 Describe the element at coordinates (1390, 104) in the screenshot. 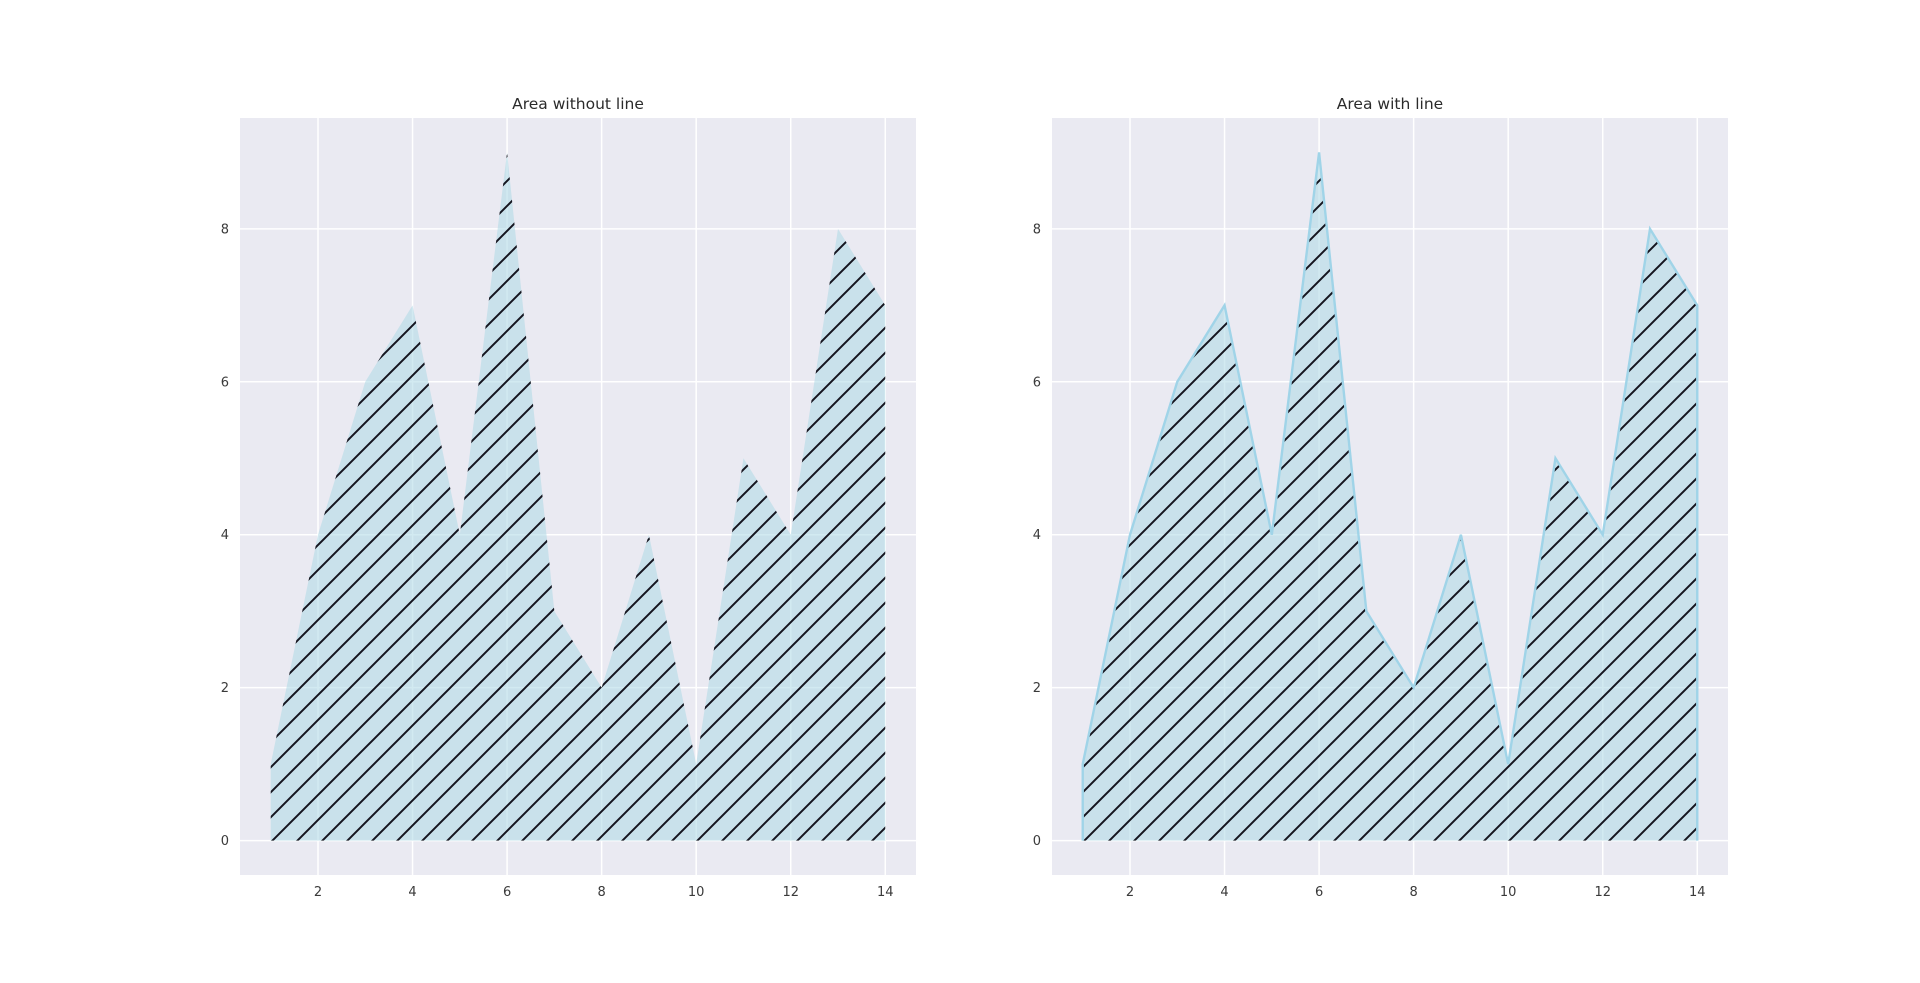

I see `chart-title-area-with-line: Area with line` at that location.